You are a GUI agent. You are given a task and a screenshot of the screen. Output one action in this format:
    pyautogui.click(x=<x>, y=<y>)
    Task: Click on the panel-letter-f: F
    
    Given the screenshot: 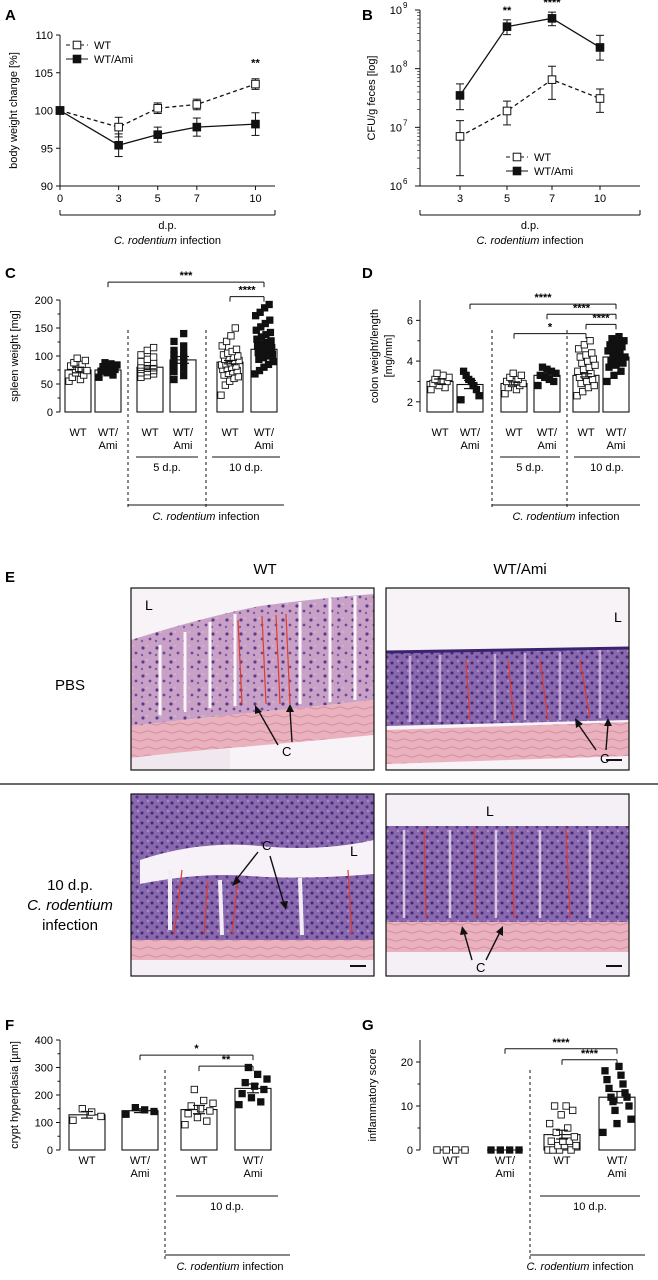 What is the action you would take?
    pyautogui.click(x=9, y=1025)
    